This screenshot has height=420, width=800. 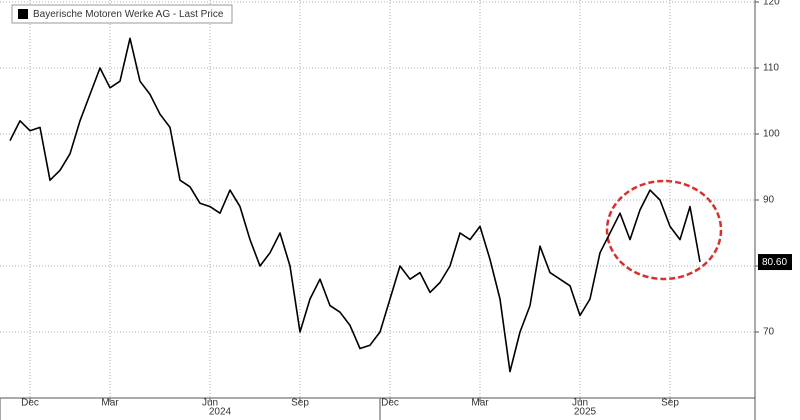 I want to click on legend: Bayerische Motoren Werke AG - Last Price, so click(x=122, y=14).